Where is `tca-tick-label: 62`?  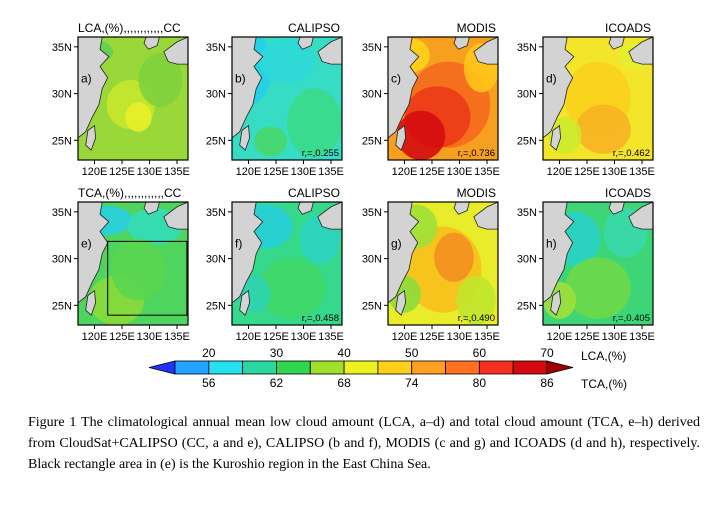 tca-tick-label: 62 is located at coordinates (277, 383).